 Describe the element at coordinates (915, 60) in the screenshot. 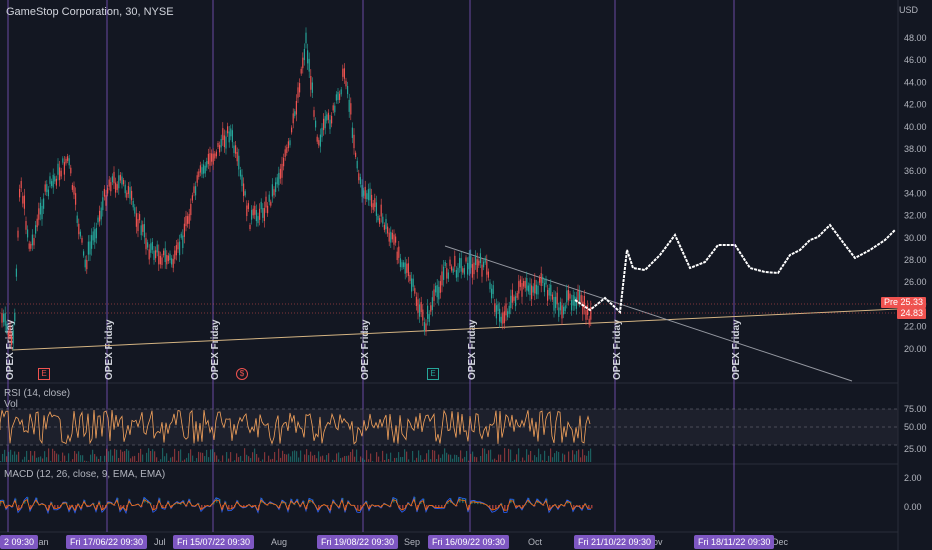

I see `price-axis-label: 46.00` at that location.